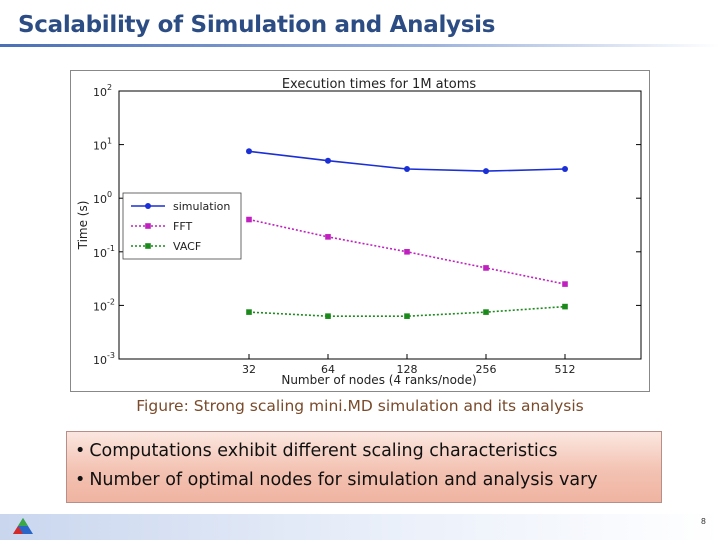  I want to click on y-axis-label: Time (s), so click(83, 226).